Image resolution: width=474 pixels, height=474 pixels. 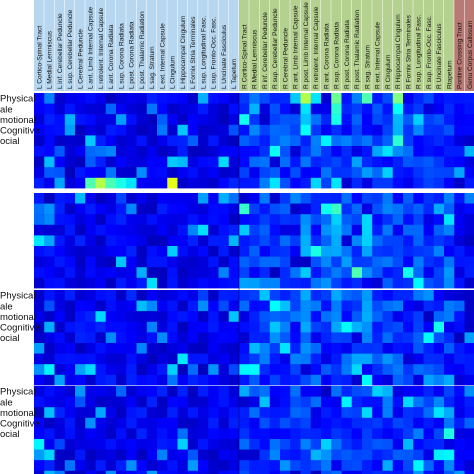 I want to click on column-label: R Uncinate Fasciculus, so click(x=439, y=56).